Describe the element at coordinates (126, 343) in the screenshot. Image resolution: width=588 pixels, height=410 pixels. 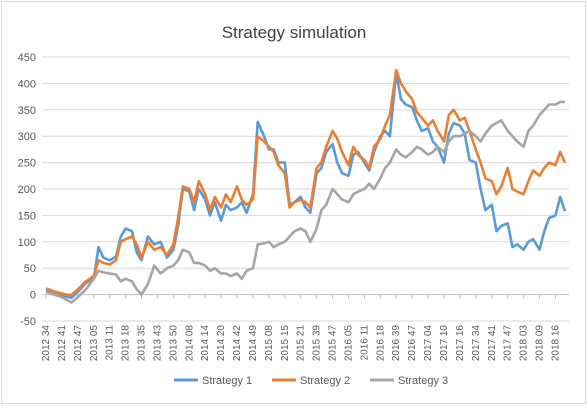
I see `x-tick-label: 2013 18` at that location.